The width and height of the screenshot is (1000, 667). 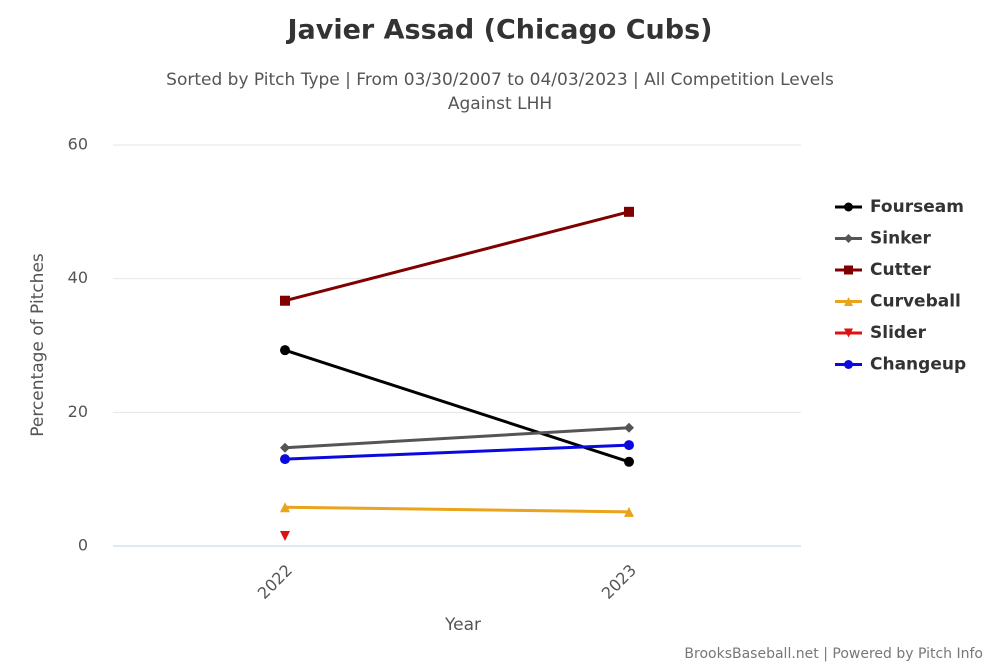 What do you see at coordinates (898, 333) in the screenshot?
I see `legend-label: Slider` at bounding box center [898, 333].